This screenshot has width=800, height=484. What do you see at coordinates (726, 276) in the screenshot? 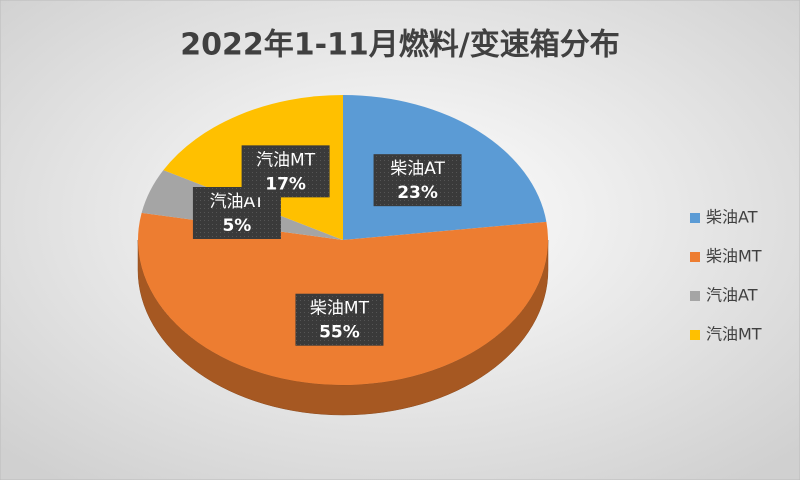
I see `legend: 柴油AT 柴油MT 汽油AT 汽油MT` at bounding box center [726, 276].